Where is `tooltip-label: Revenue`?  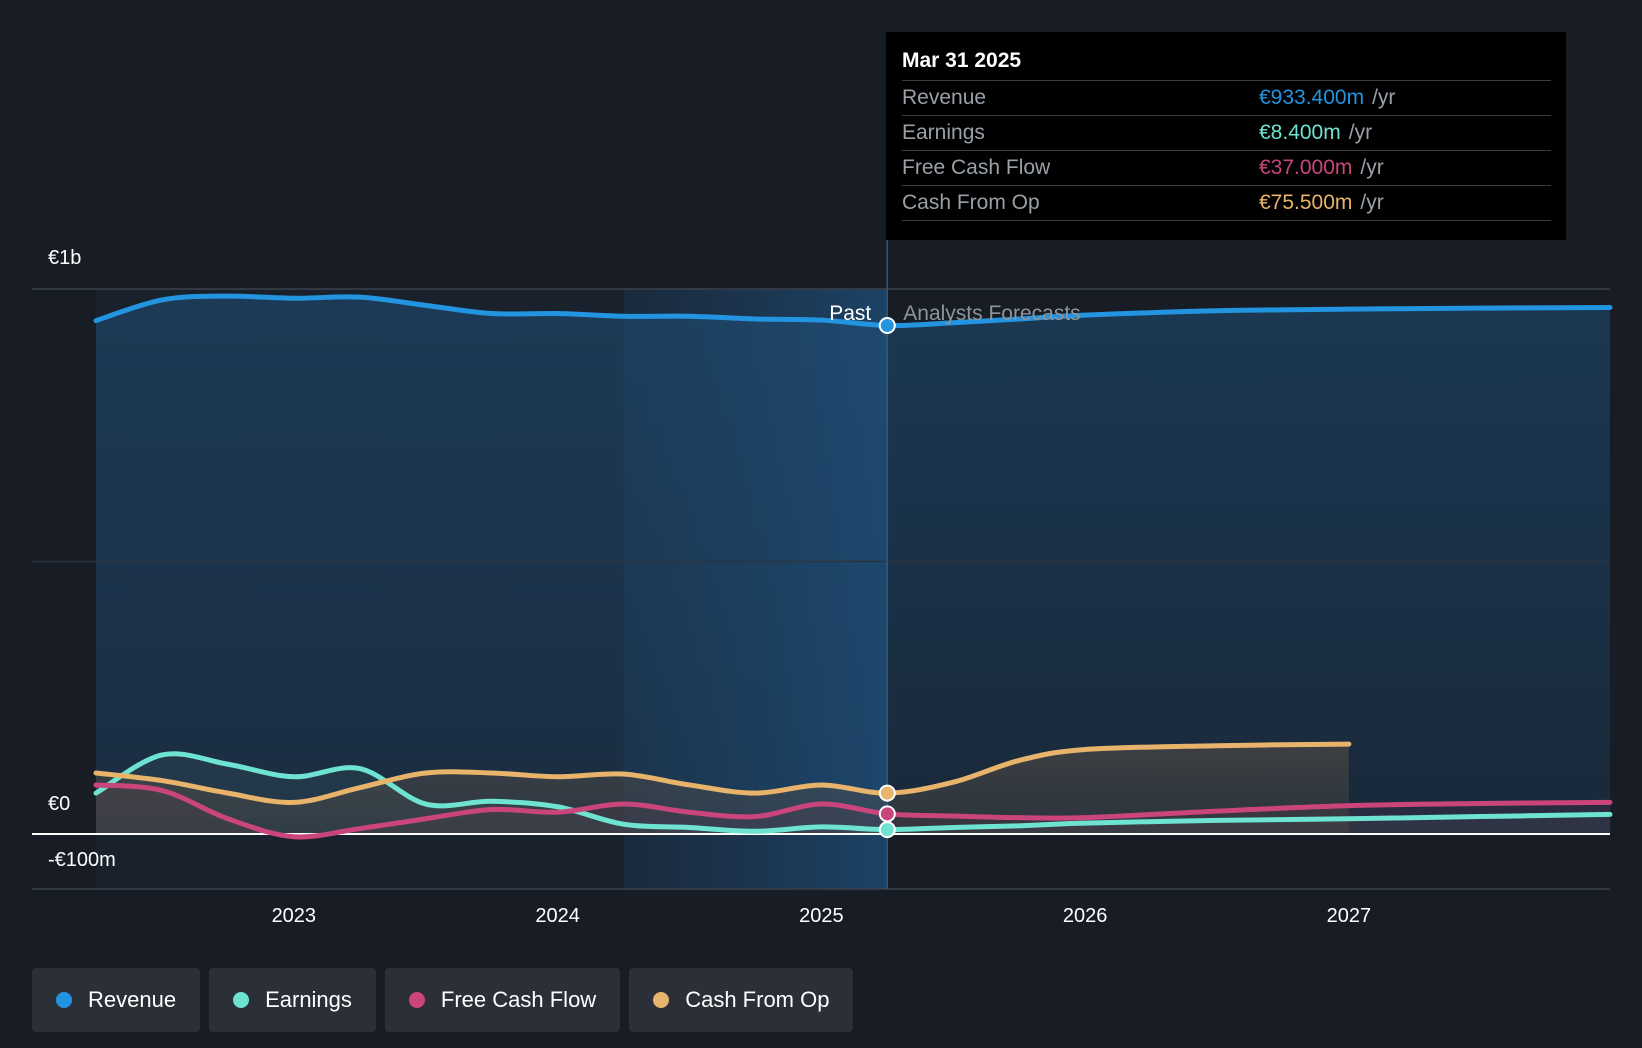 tooltip-label: Revenue is located at coordinates (944, 97).